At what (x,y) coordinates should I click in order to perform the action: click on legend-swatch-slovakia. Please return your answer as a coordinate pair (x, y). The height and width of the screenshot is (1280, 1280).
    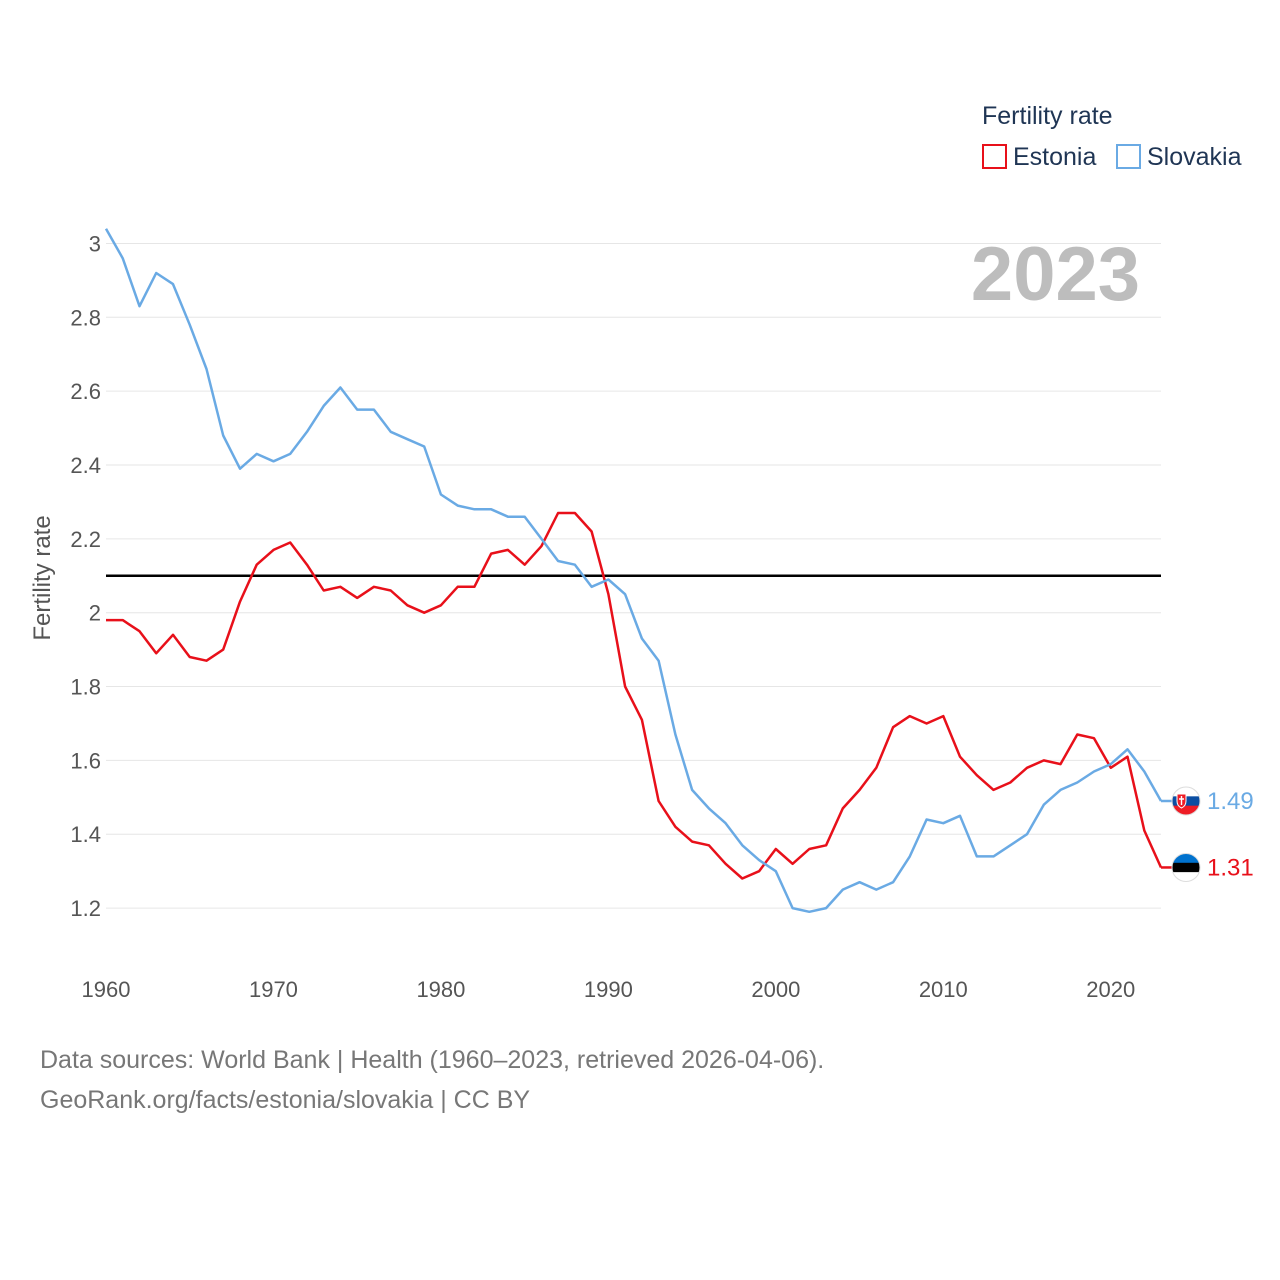
    Looking at the image, I should click on (1128, 156).